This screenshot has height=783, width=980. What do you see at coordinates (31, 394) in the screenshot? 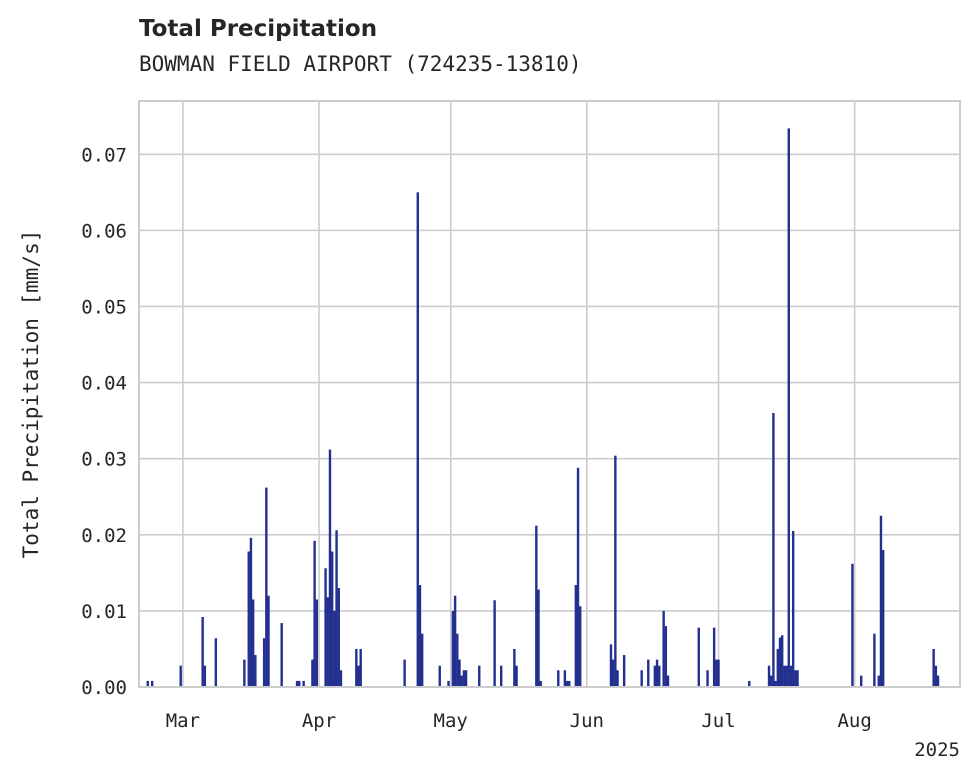
I see `y-axis-label: Total Precipitation [mm/s]` at bounding box center [31, 394].